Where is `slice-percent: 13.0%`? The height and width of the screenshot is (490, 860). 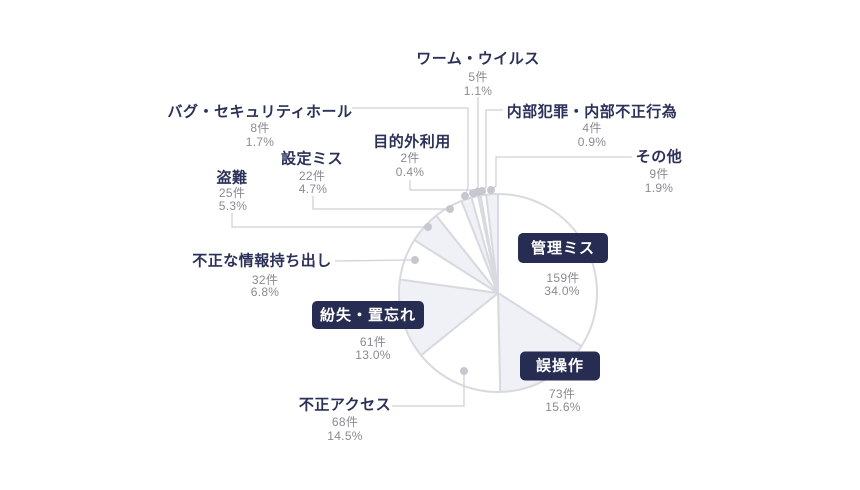
slice-percent: 13.0% is located at coordinates (373, 355).